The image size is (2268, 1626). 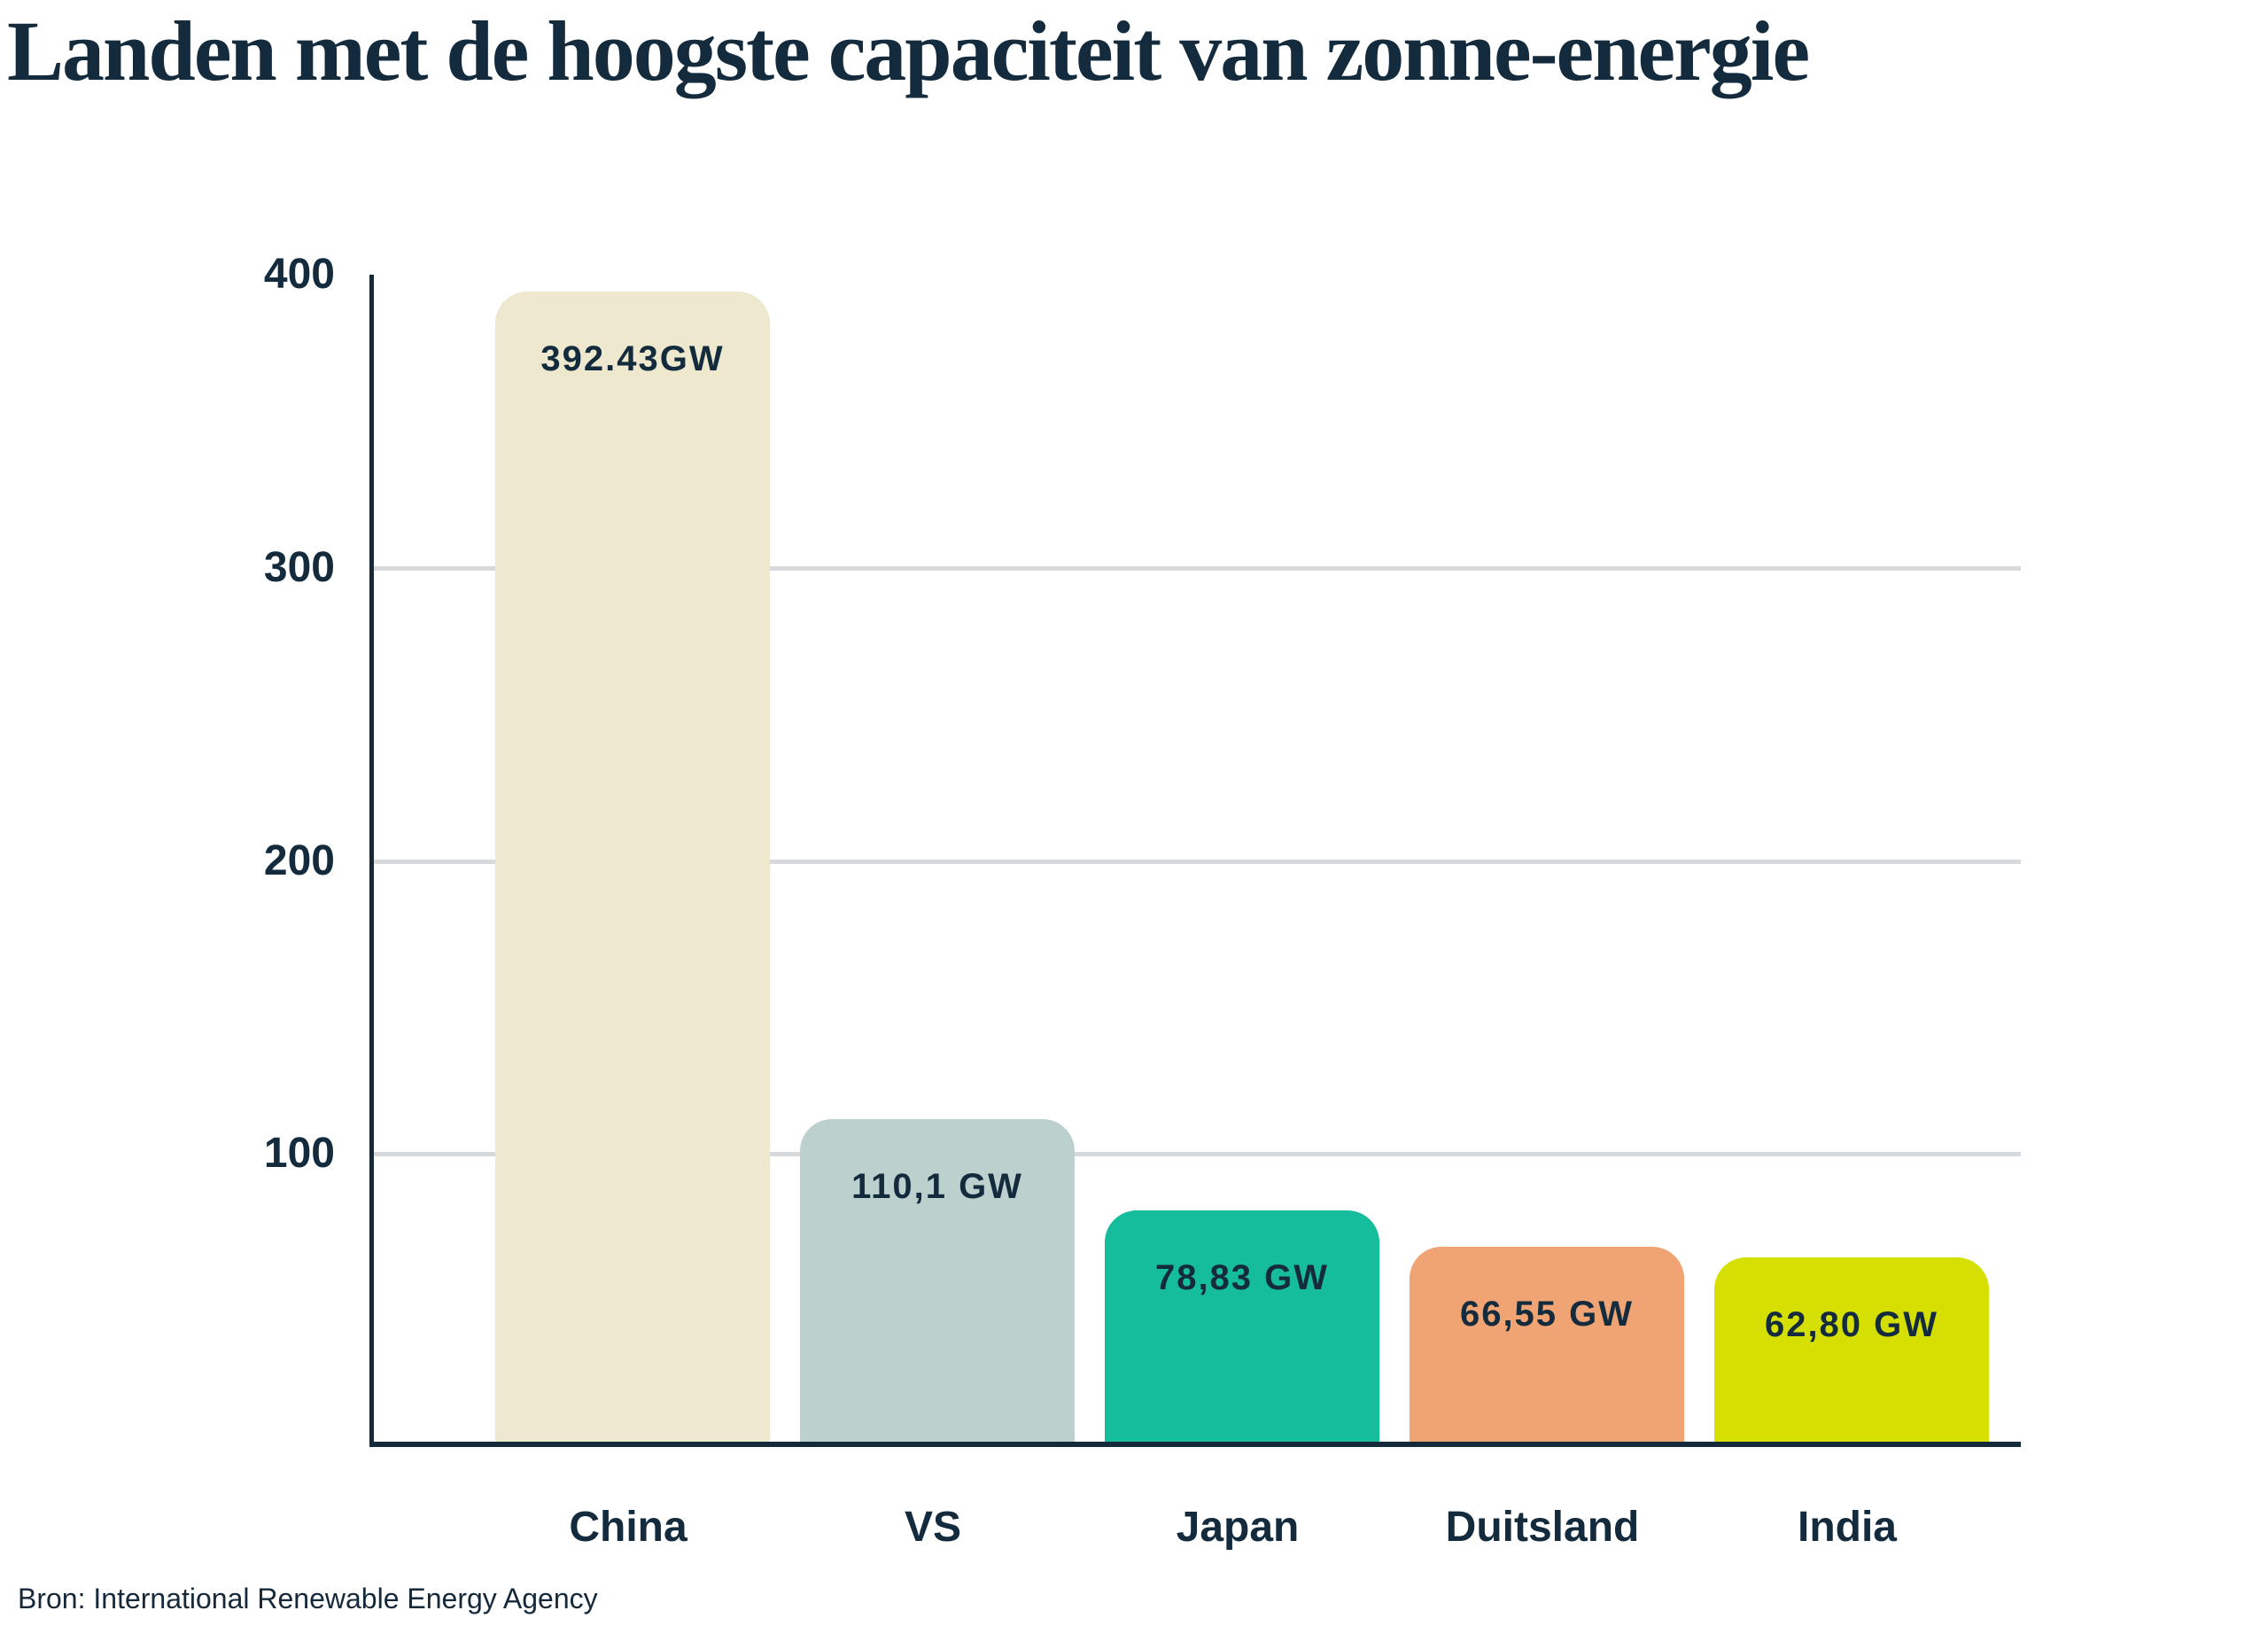 What do you see at coordinates (1242, 1277) in the screenshot?
I see `bar-value-label: 78,83 GW` at bounding box center [1242, 1277].